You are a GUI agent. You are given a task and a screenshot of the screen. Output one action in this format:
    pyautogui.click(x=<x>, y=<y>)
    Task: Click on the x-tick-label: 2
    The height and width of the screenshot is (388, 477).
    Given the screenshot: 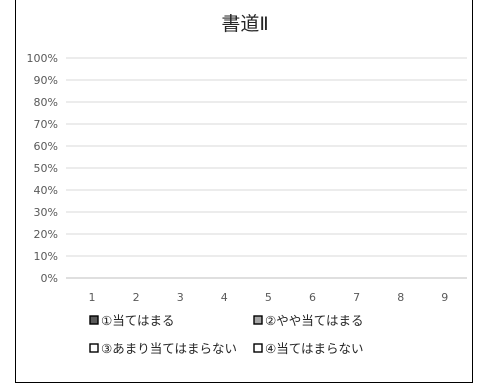 What is the action you would take?
    pyautogui.click(x=136, y=297)
    